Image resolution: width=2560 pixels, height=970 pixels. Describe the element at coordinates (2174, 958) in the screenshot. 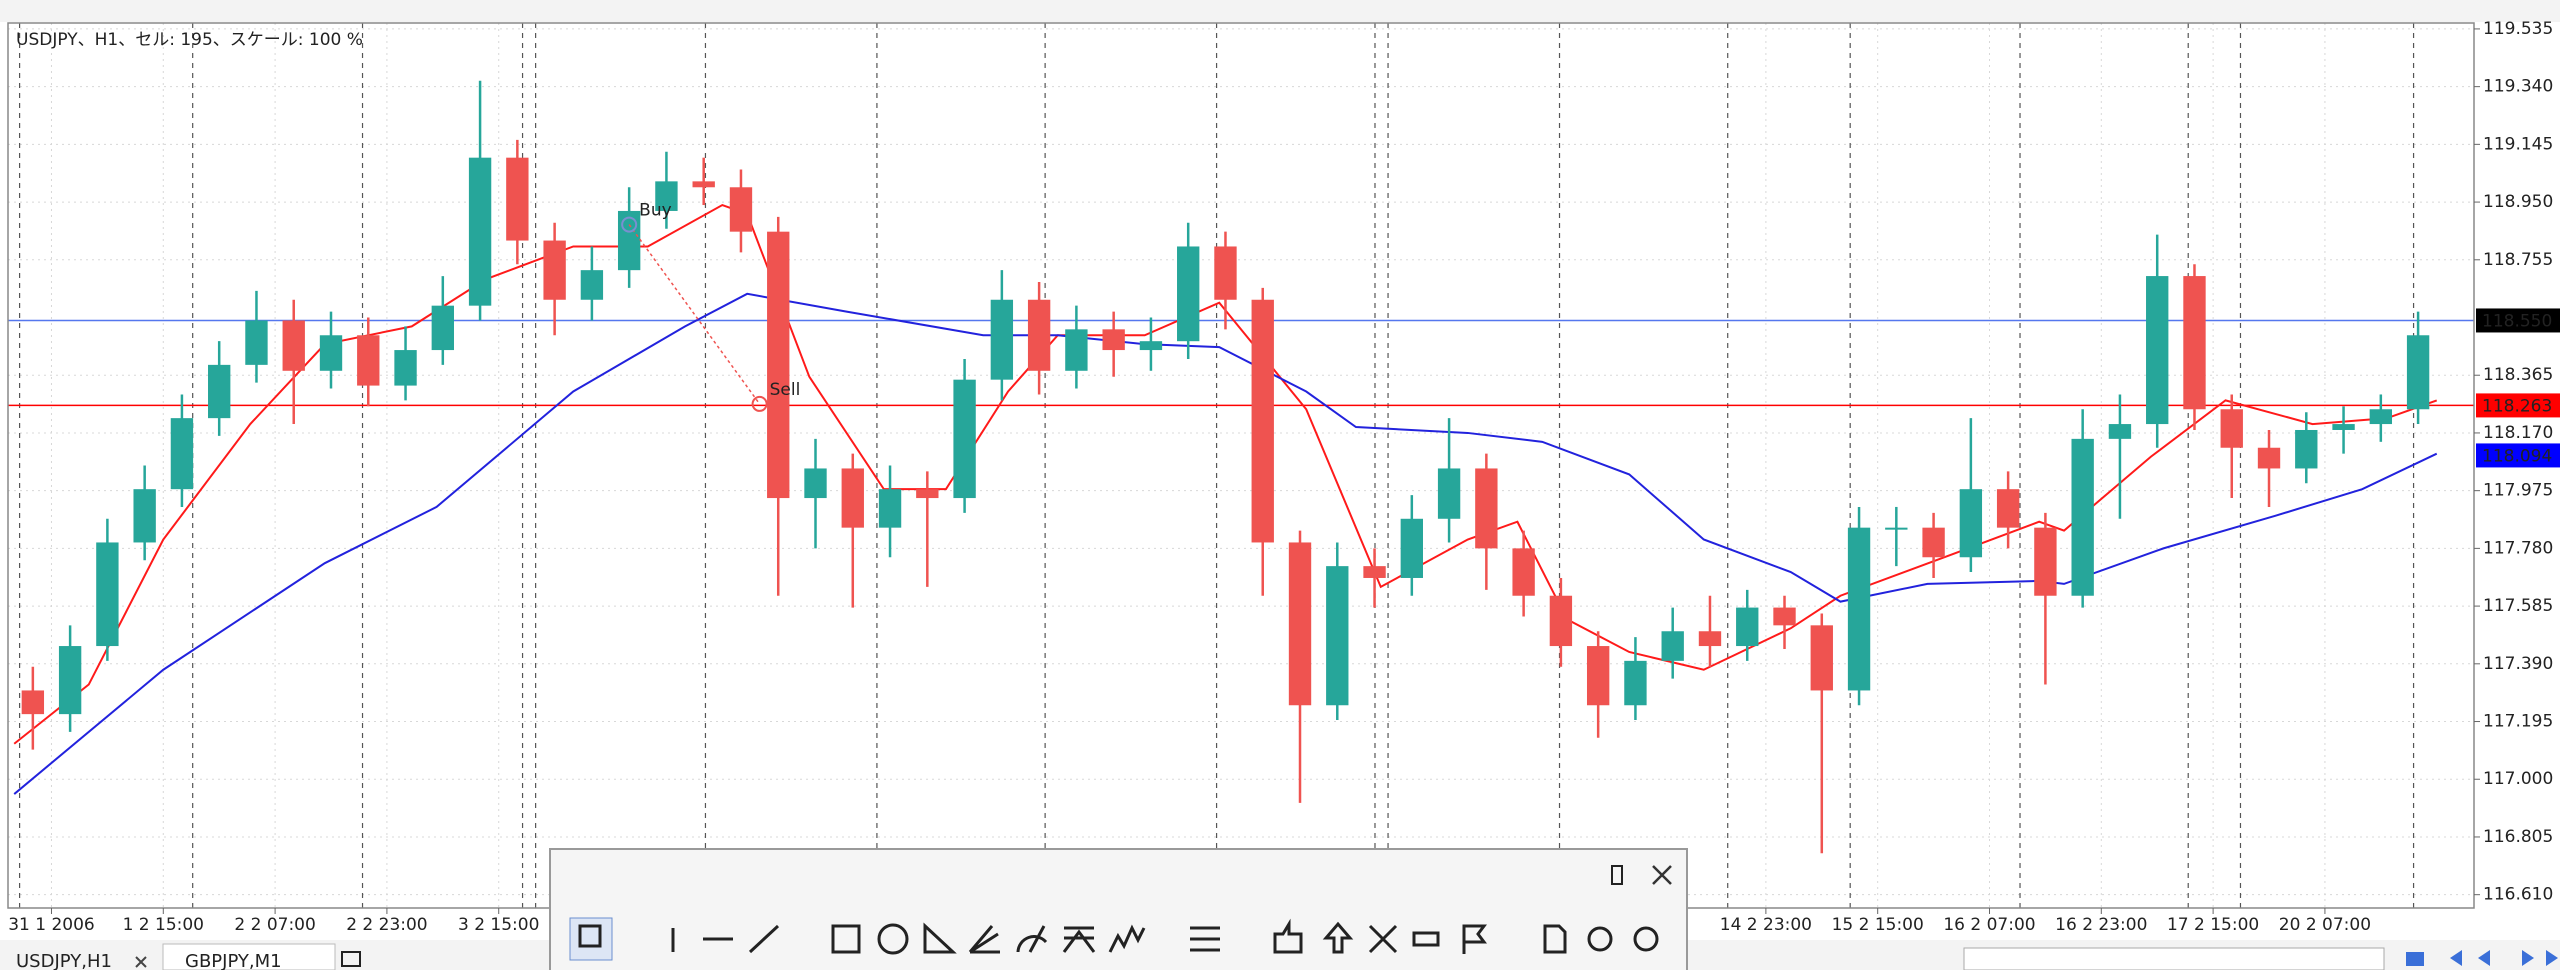

I see `search-box` at that location.